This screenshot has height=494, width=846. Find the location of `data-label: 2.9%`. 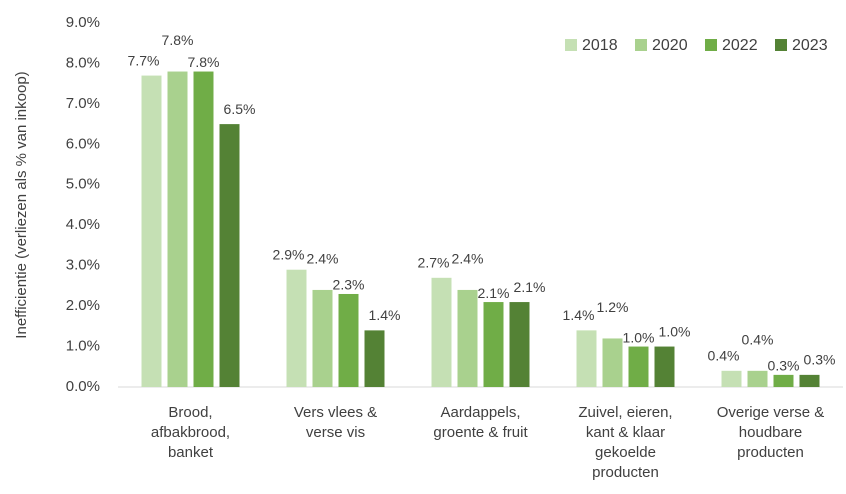

data-label: 2.9% is located at coordinates (289, 254).